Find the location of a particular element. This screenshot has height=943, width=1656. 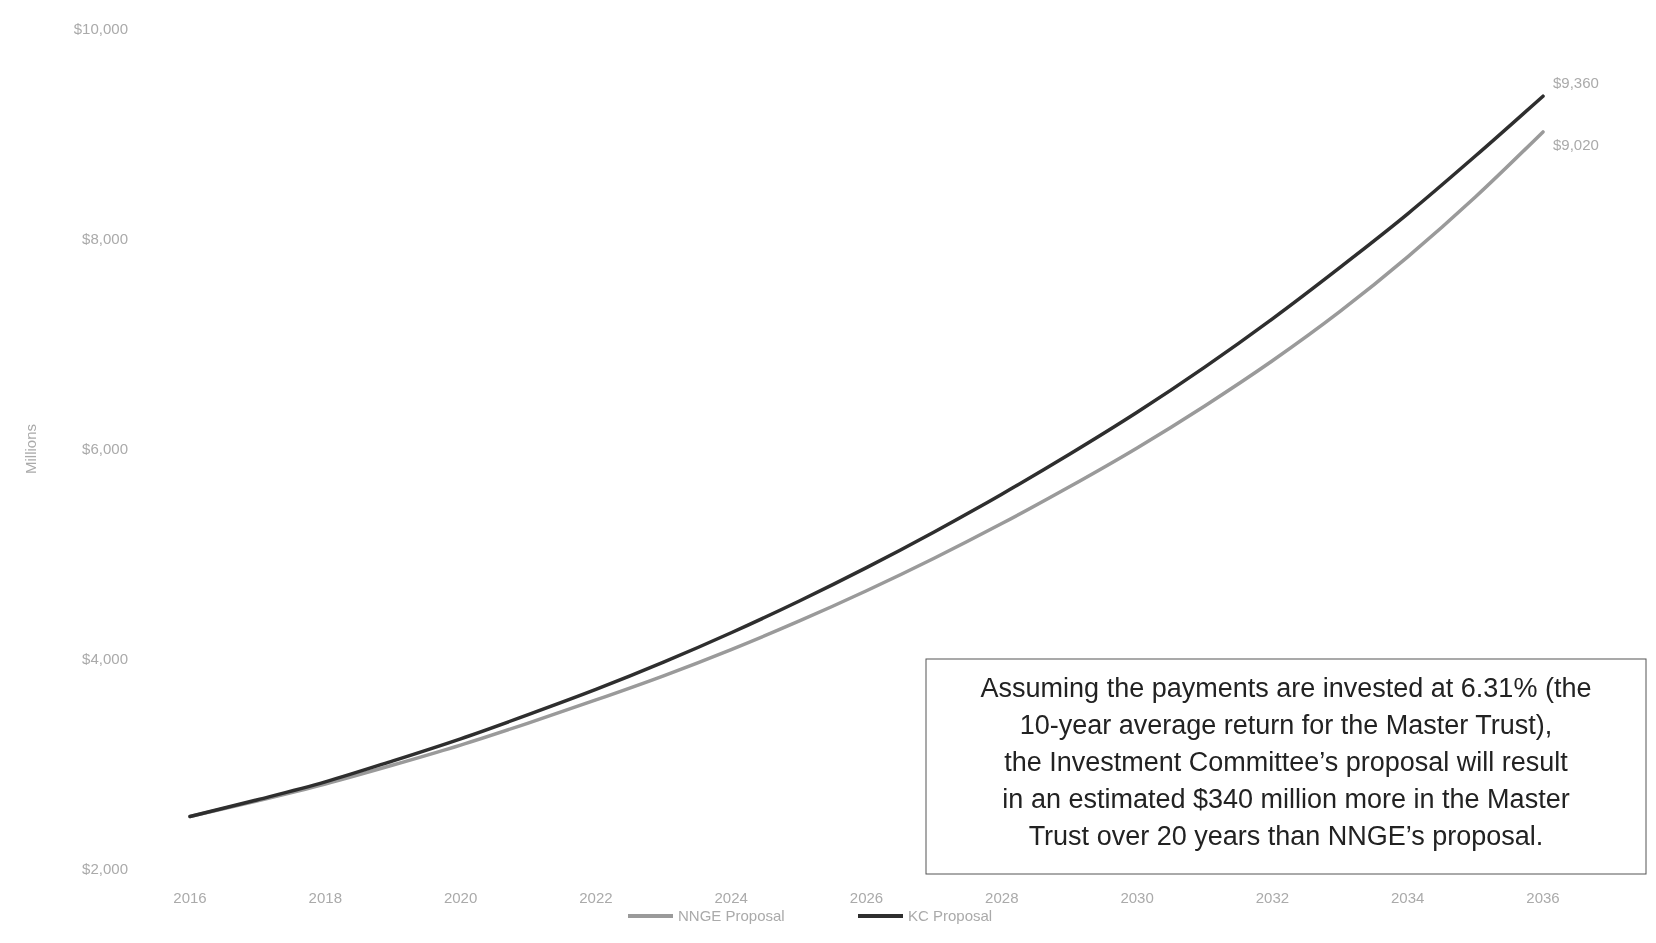

note-box: Assuming the payments are invested at 6.31% (the 10-year average return for the Master Trust), the Investment Committee’s proposal will result in an estimated $340 million more in the Master Trust over 20 years than NNGE’s proposal. is located at coordinates (1286, 766).